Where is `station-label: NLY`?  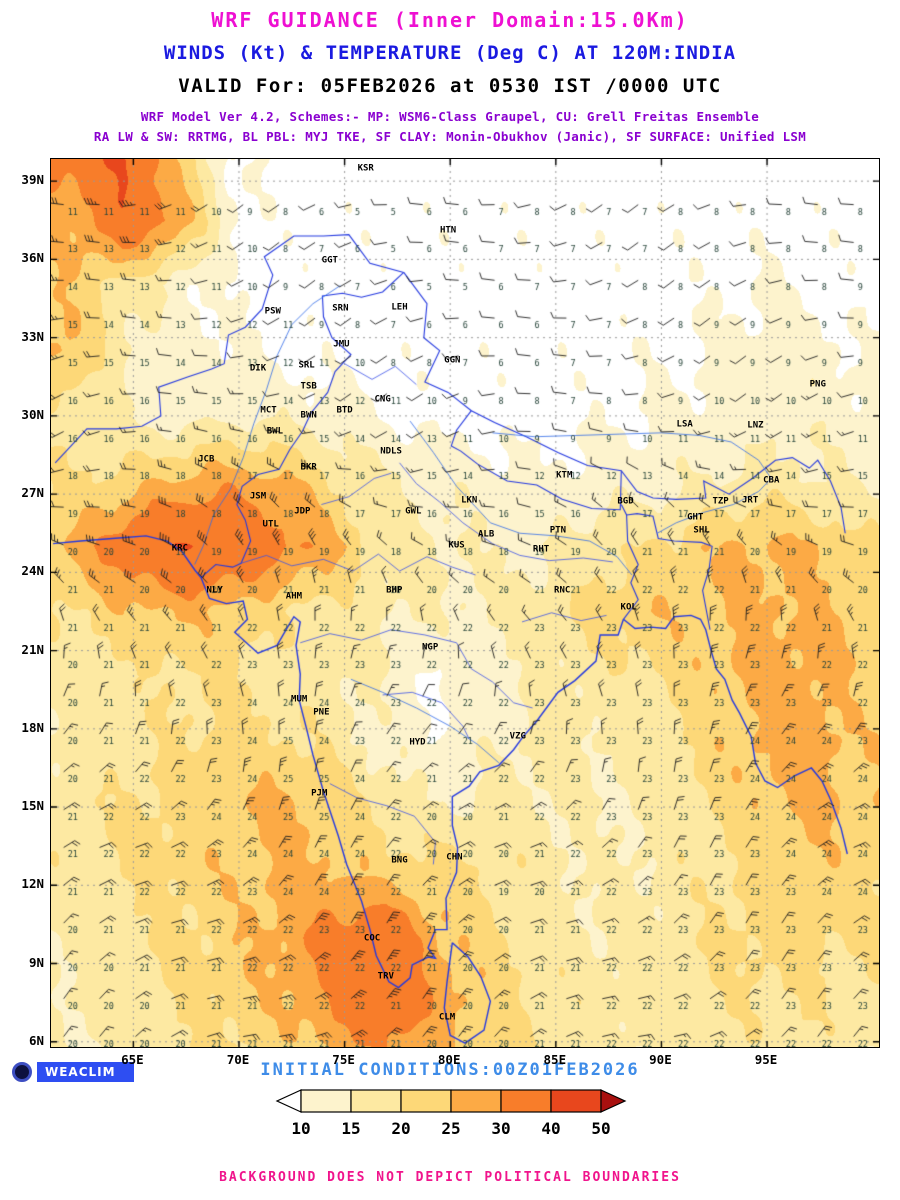 station-label: NLY is located at coordinates (214, 590).